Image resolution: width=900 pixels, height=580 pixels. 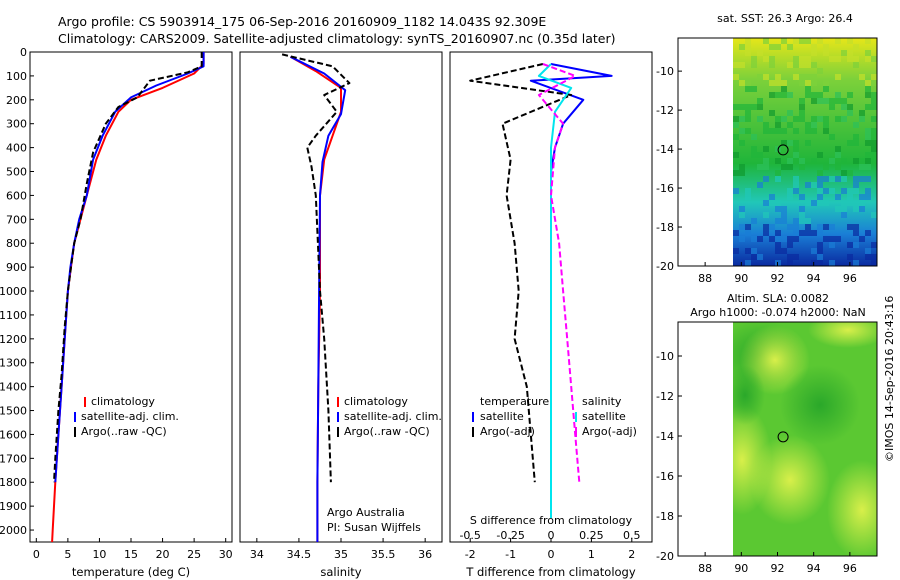 I want to click on legend-label-argo: Argo(..raw -QC), so click(x=124, y=431).